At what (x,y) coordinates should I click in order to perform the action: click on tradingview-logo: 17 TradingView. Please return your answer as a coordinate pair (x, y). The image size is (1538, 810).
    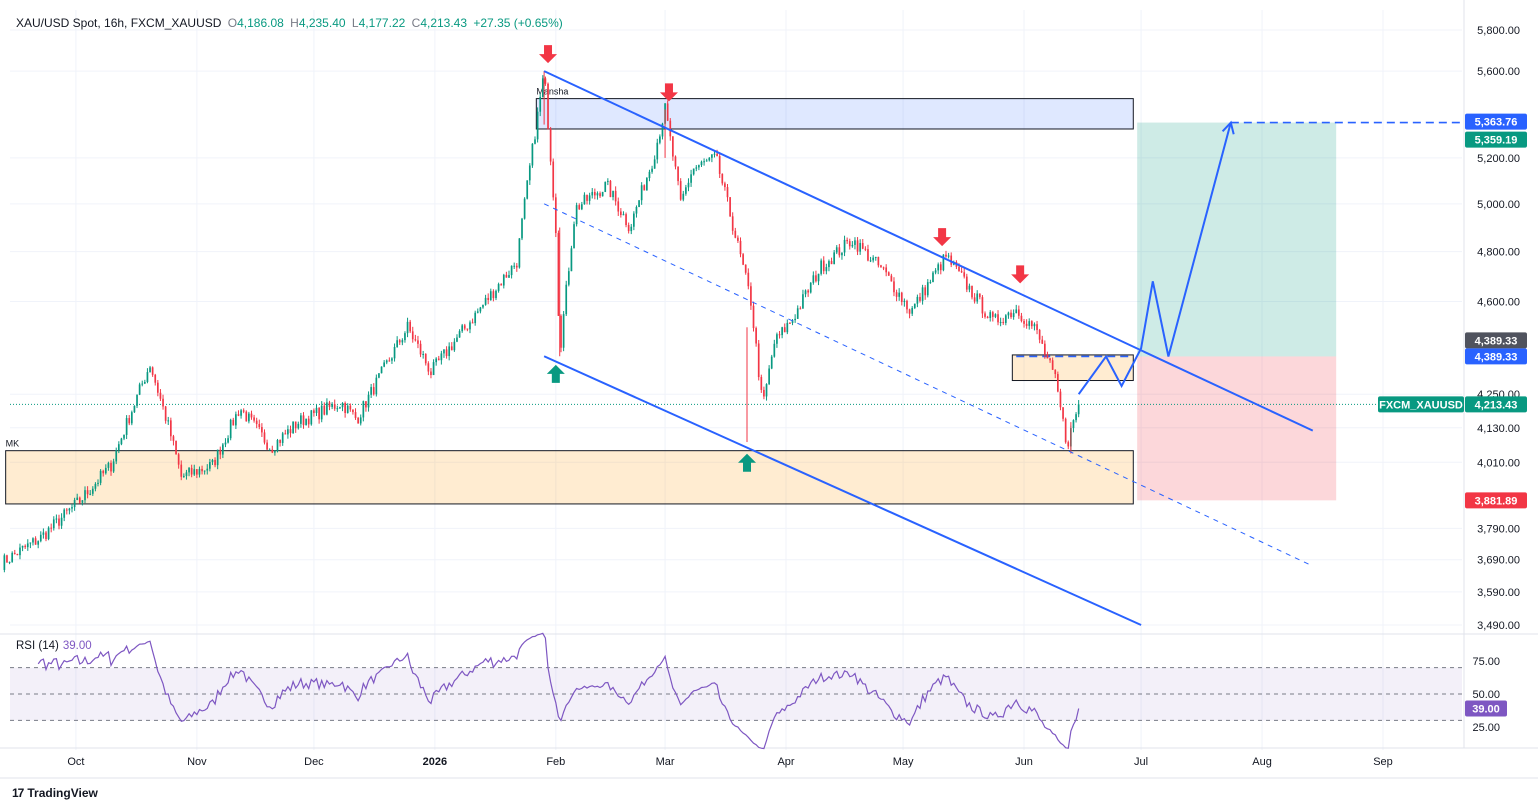
    Looking at the image, I should click on (55, 793).